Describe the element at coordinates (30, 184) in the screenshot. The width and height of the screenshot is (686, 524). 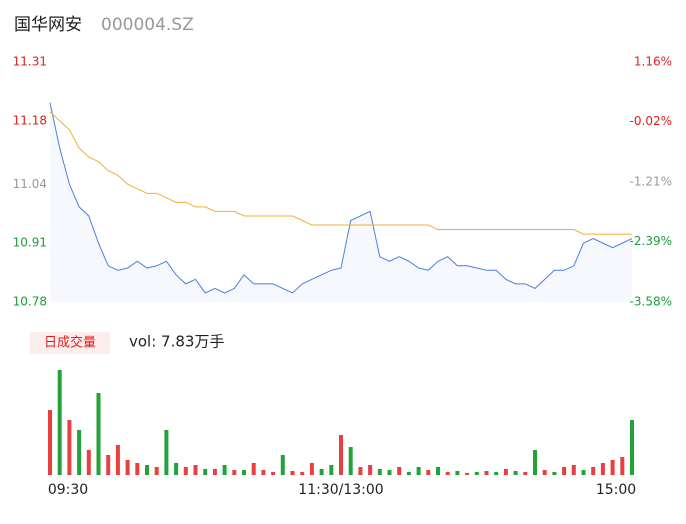
I see `y-tick-label: 11.04` at that location.